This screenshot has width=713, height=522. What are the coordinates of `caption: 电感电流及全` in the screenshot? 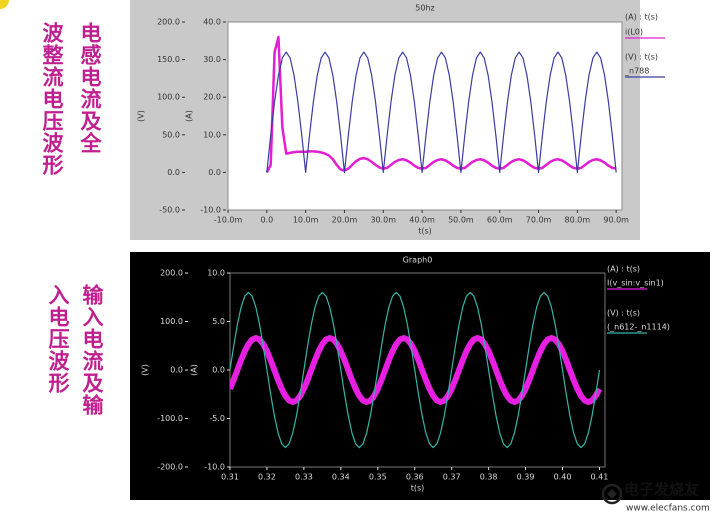 It's located at (90, 88).